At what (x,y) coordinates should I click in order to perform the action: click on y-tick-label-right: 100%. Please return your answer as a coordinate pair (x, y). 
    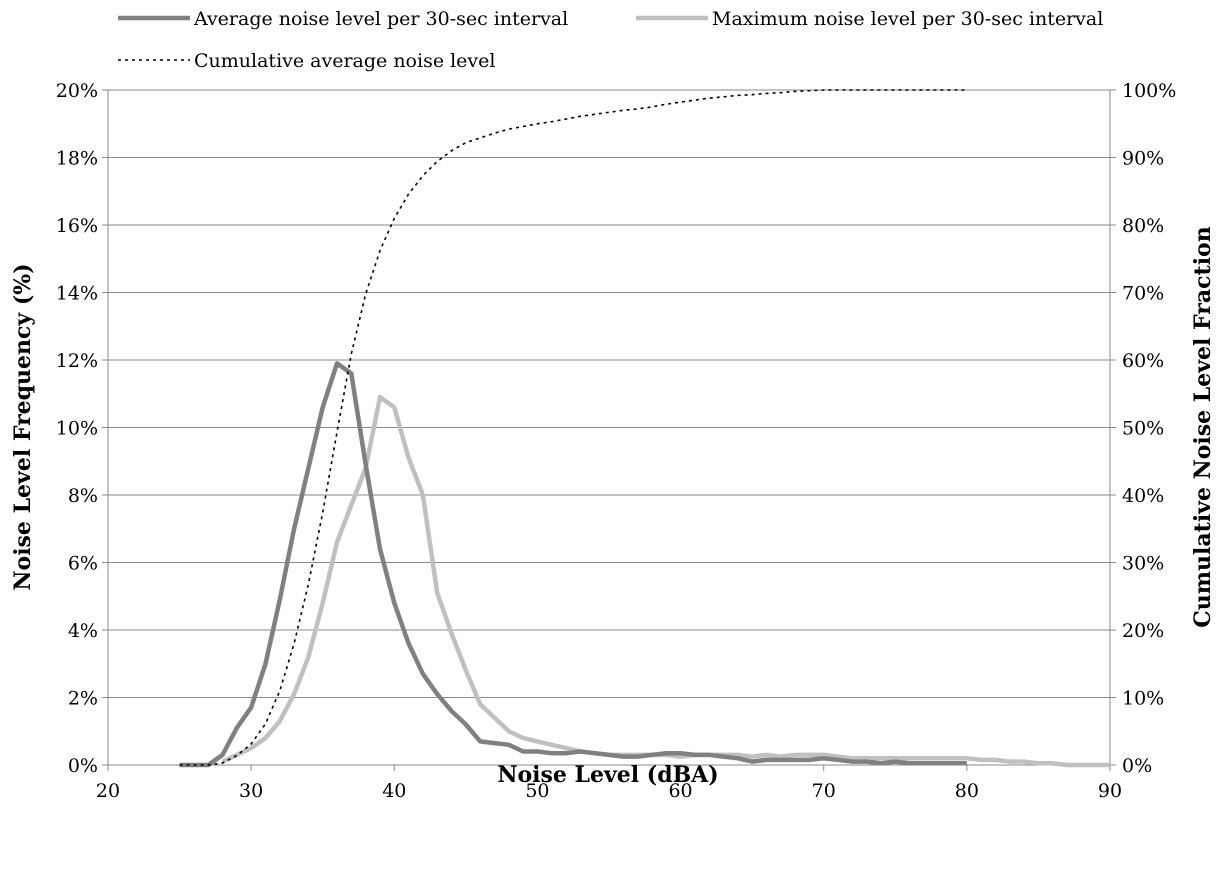
    Looking at the image, I should click on (1149, 91).